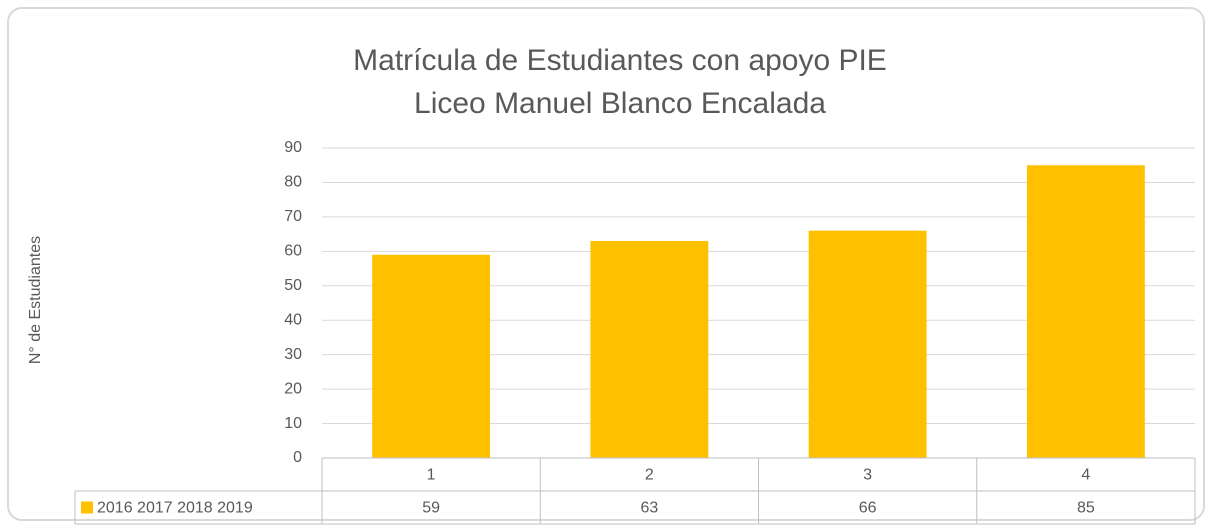  What do you see at coordinates (620, 60) in the screenshot?
I see `chart-title: Matrícula de Estudiantes con apoyo PIE` at bounding box center [620, 60].